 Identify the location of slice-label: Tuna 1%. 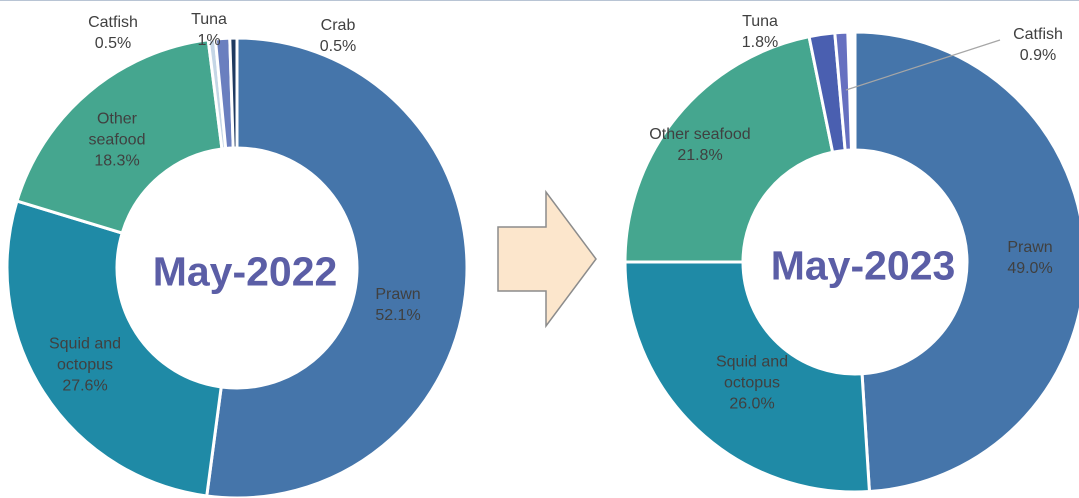
(209, 30).